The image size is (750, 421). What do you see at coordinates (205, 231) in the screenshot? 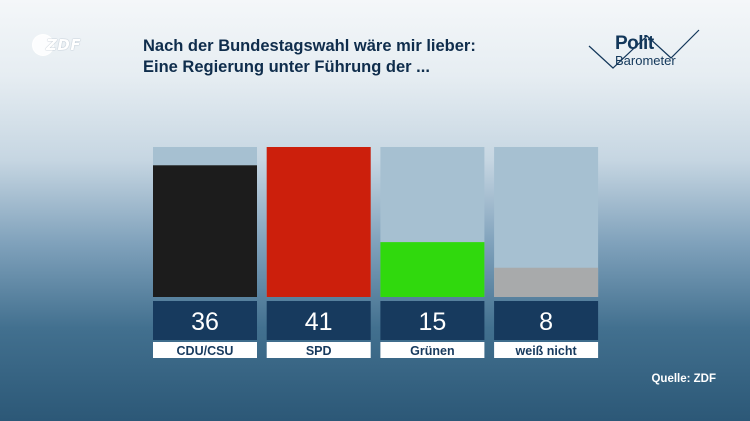
I see `bar-cdu-csu` at bounding box center [205, 231].